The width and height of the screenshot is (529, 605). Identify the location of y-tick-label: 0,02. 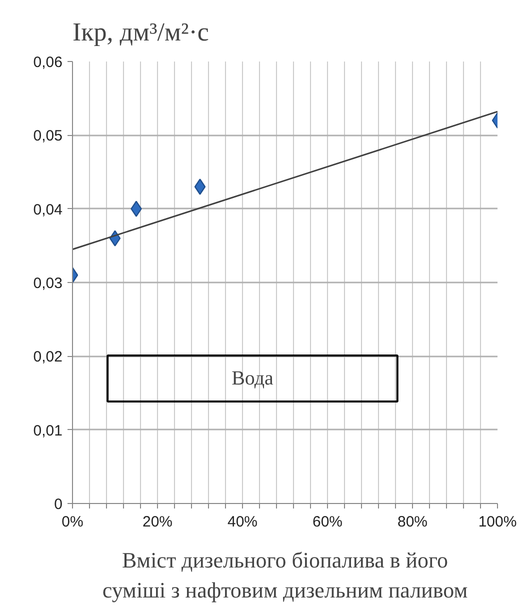
(48, 357).